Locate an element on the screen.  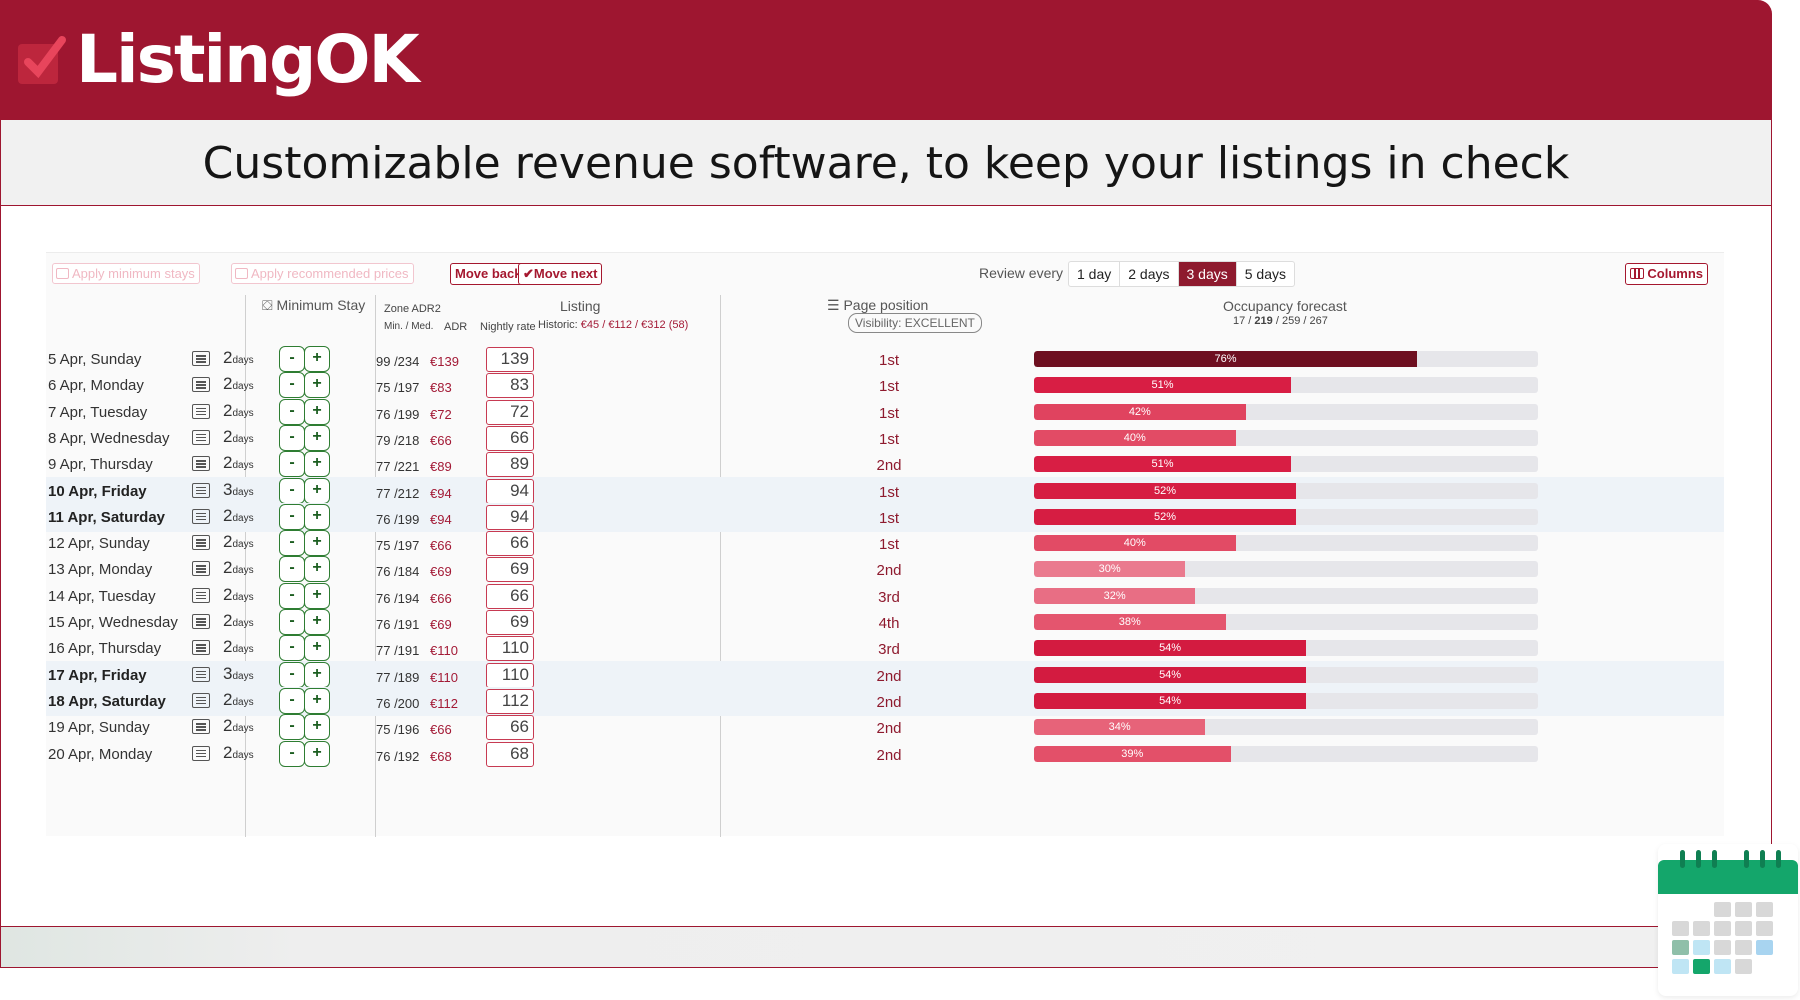
review-option-3-days: 3 days is located at coordinates (1207, 274).